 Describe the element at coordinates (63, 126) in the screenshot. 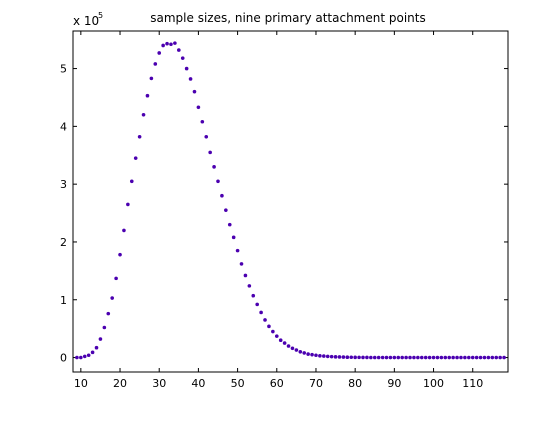

I see `y-tick-label: 4` at that location.